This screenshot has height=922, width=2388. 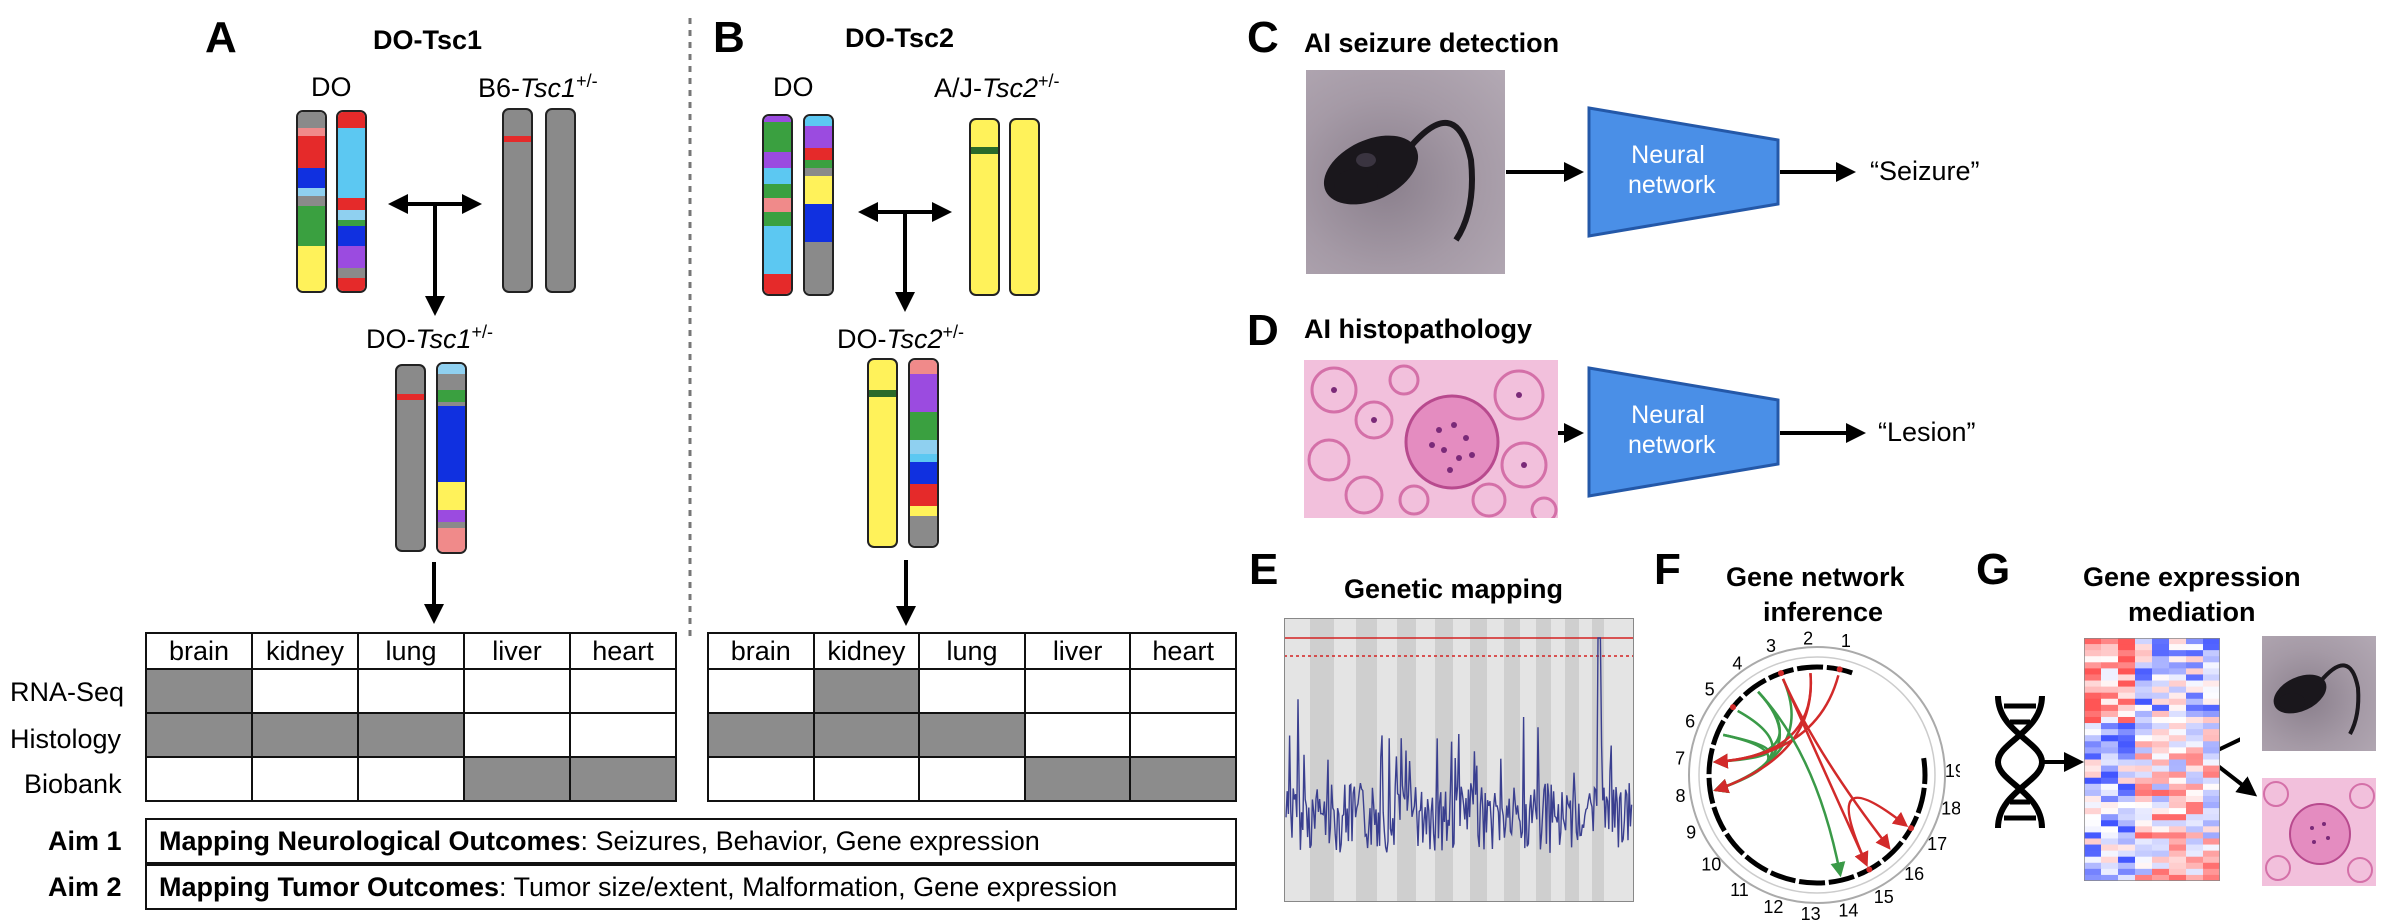 I want to click on dna-icon, so click(x=2020, y=762).